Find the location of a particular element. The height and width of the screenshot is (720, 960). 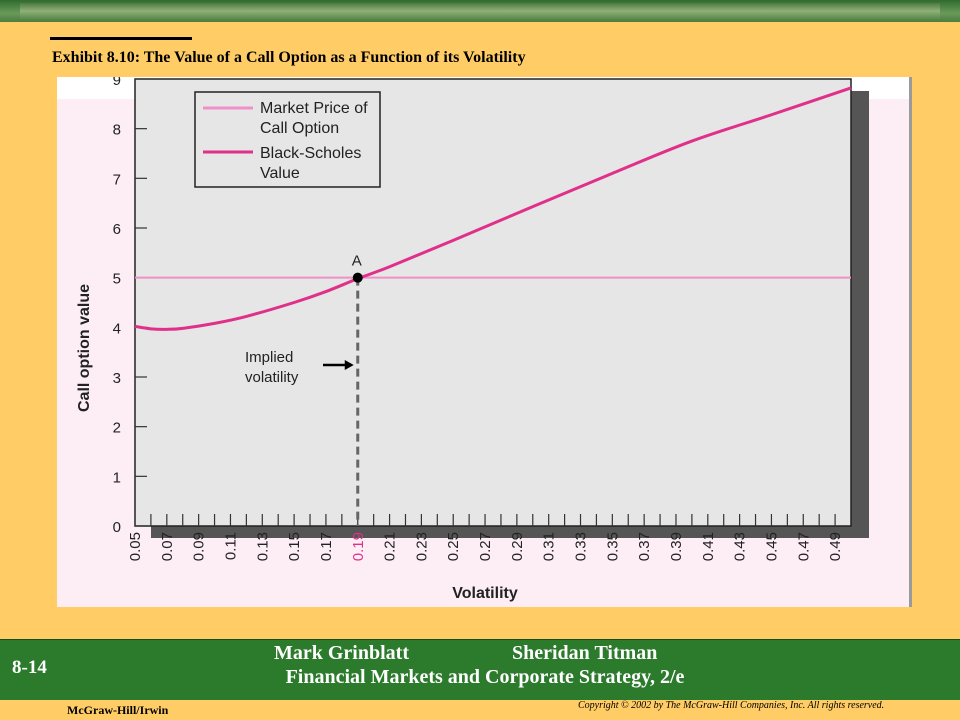

x-tick-label-0.35: 0.35 is located at coordinates (612, 546).